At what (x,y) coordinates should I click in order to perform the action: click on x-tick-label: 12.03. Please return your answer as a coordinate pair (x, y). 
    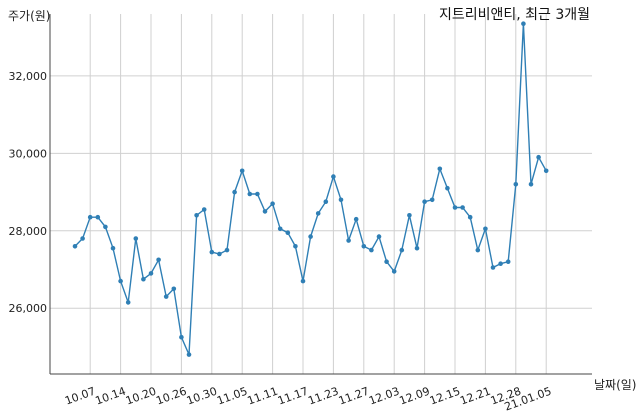
    Looking at the image, I should click on (384, 396).